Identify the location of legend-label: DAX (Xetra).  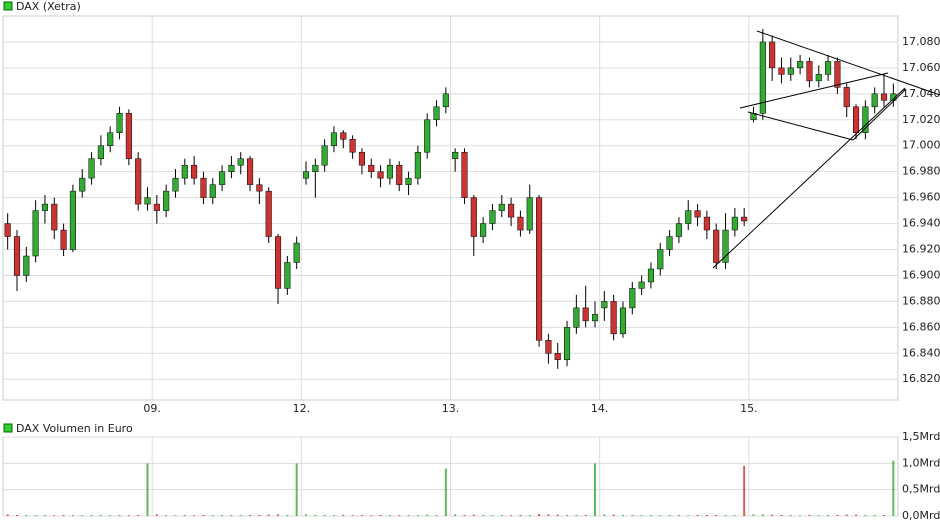
(48, 6).